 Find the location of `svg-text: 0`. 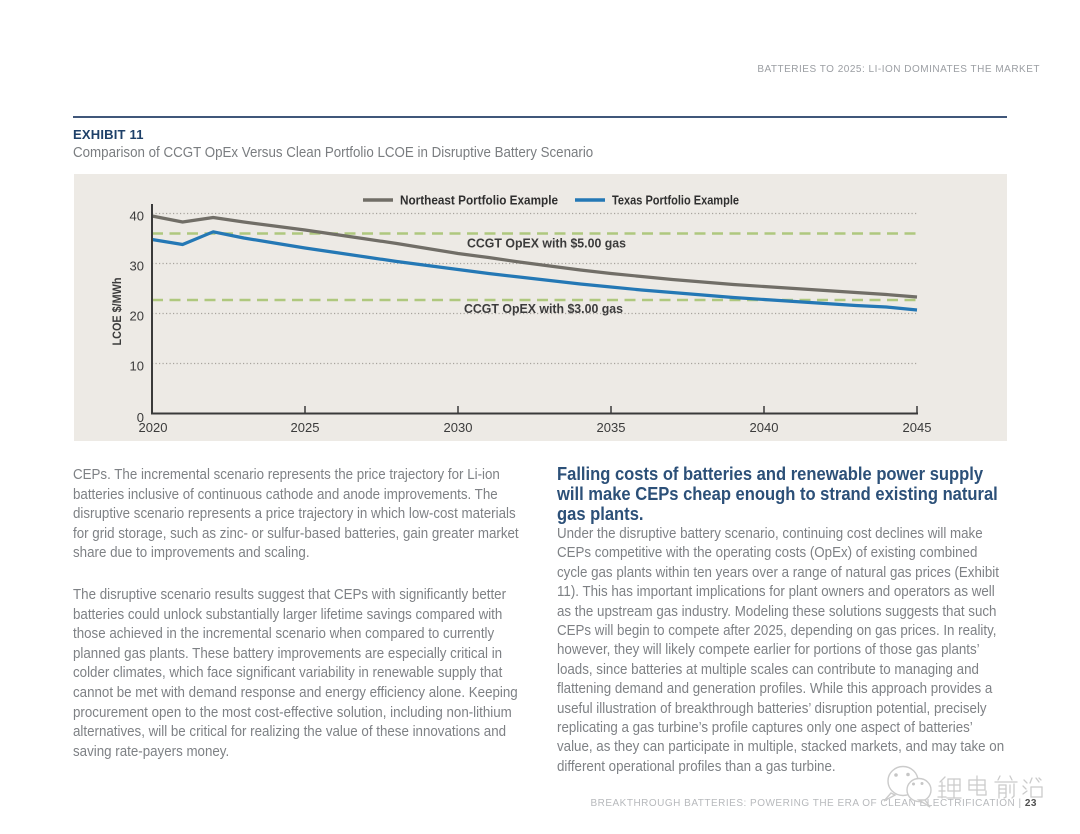

svg-text: 0 is located at coordinates (140, 417).